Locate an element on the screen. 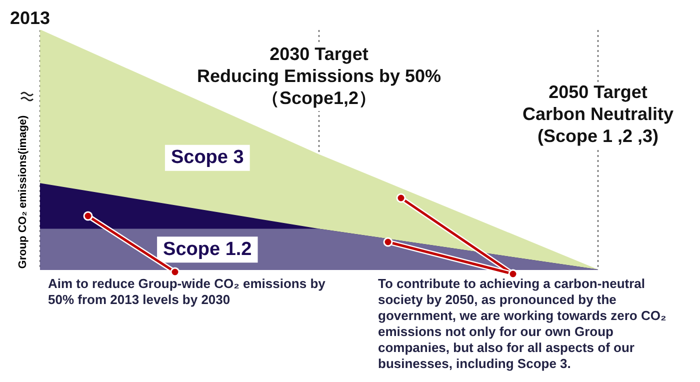 The width and height of the screenshot is (700, 382). text: To contribute to achieving a carbon-neutral society by 2050, as pronounced by the government, we are working towards zero CO₂ emissions not only for our own Group companies, but also for all aspects of our businesses, including Scope 3. is located at coordinates (523, 324).